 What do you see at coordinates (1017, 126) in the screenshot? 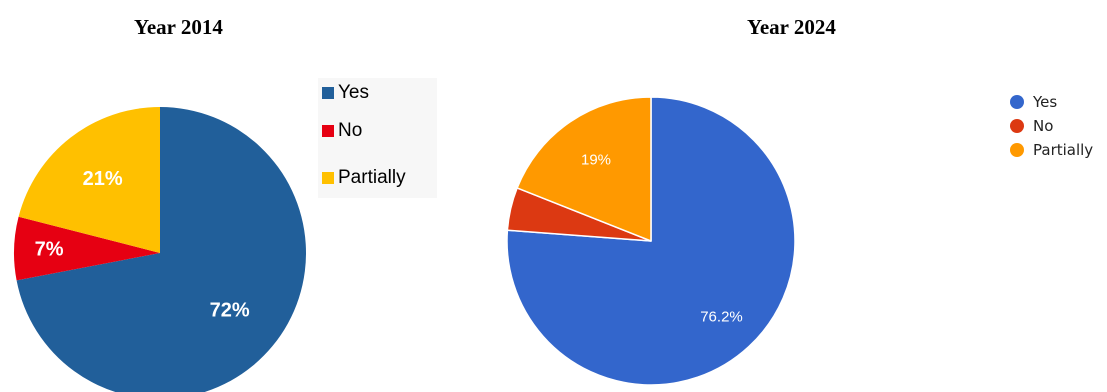
I see `legend-dot-no` at bounding box center [1017, 126].